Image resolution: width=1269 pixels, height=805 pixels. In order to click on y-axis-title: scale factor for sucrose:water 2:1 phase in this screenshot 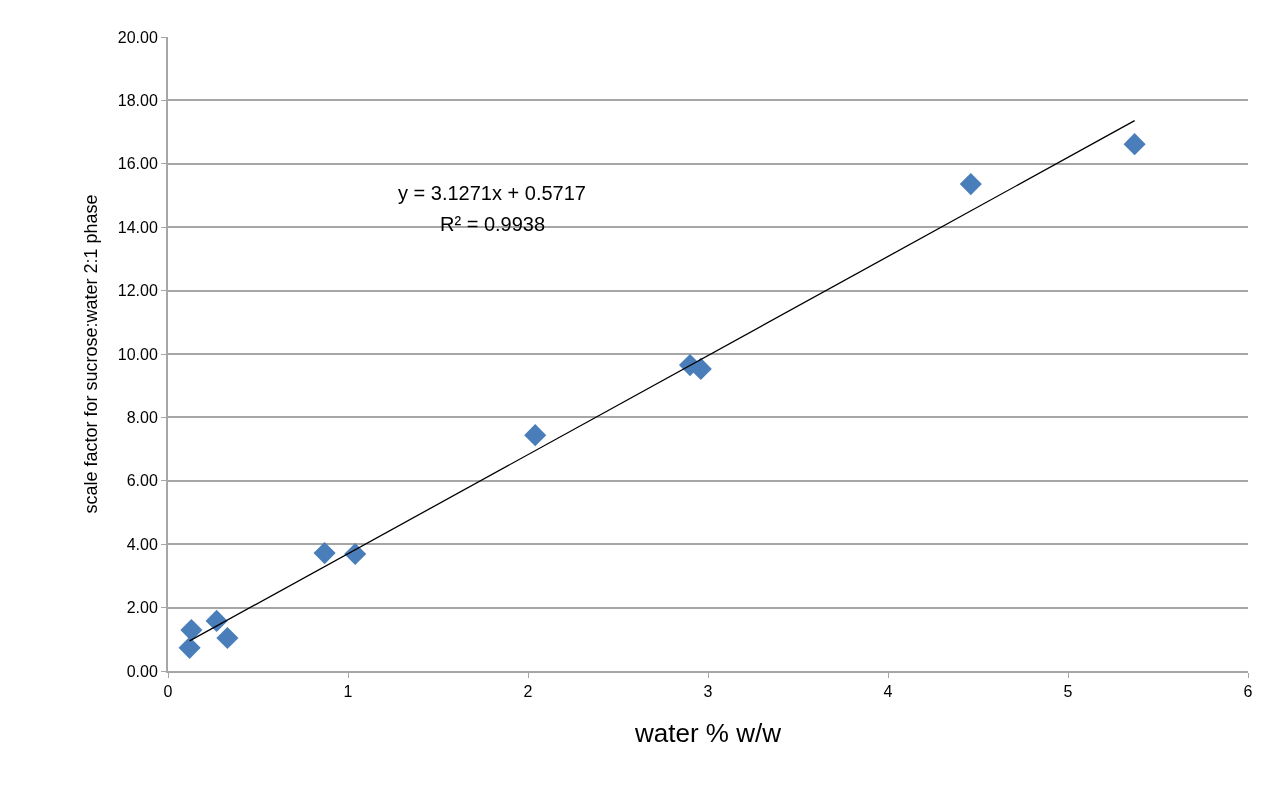, I will do `click(91, 354)`.